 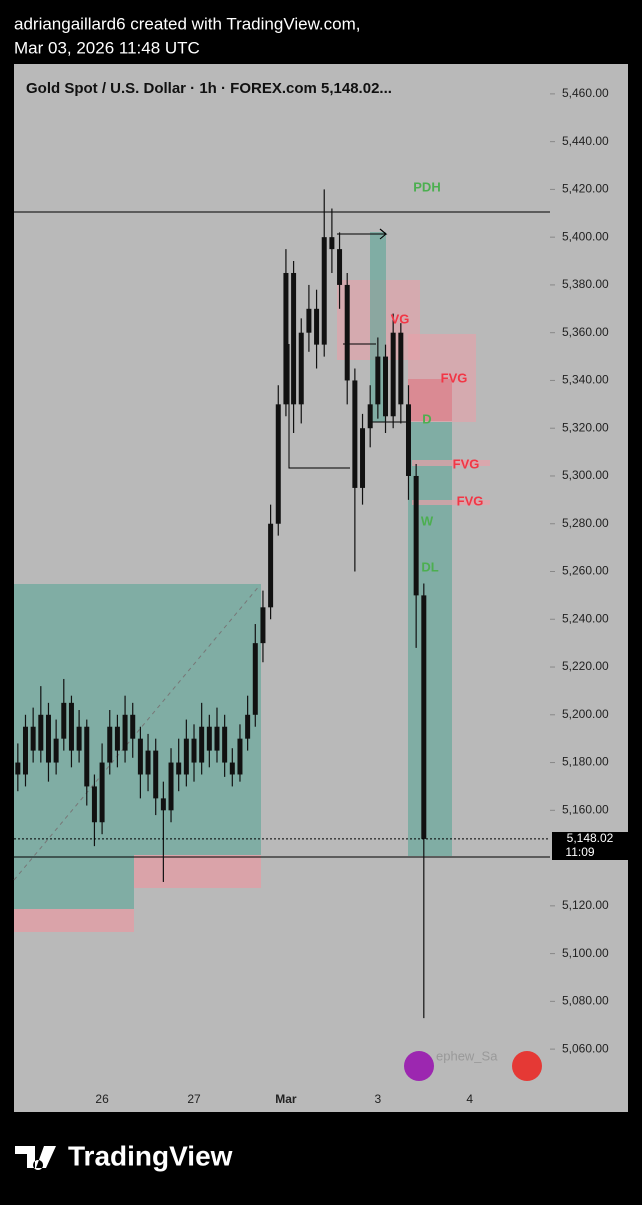 I want to click on y-tick-label: 5,380.00, so click(x=585, y=284).